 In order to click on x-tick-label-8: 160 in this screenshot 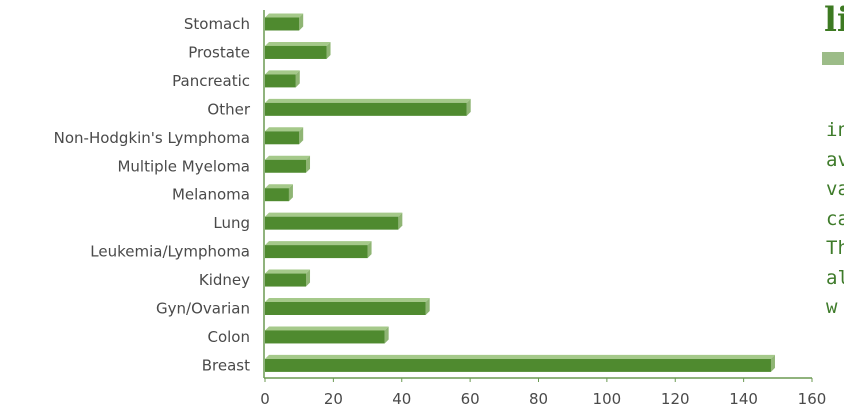, I will do `click(812, 399)`.